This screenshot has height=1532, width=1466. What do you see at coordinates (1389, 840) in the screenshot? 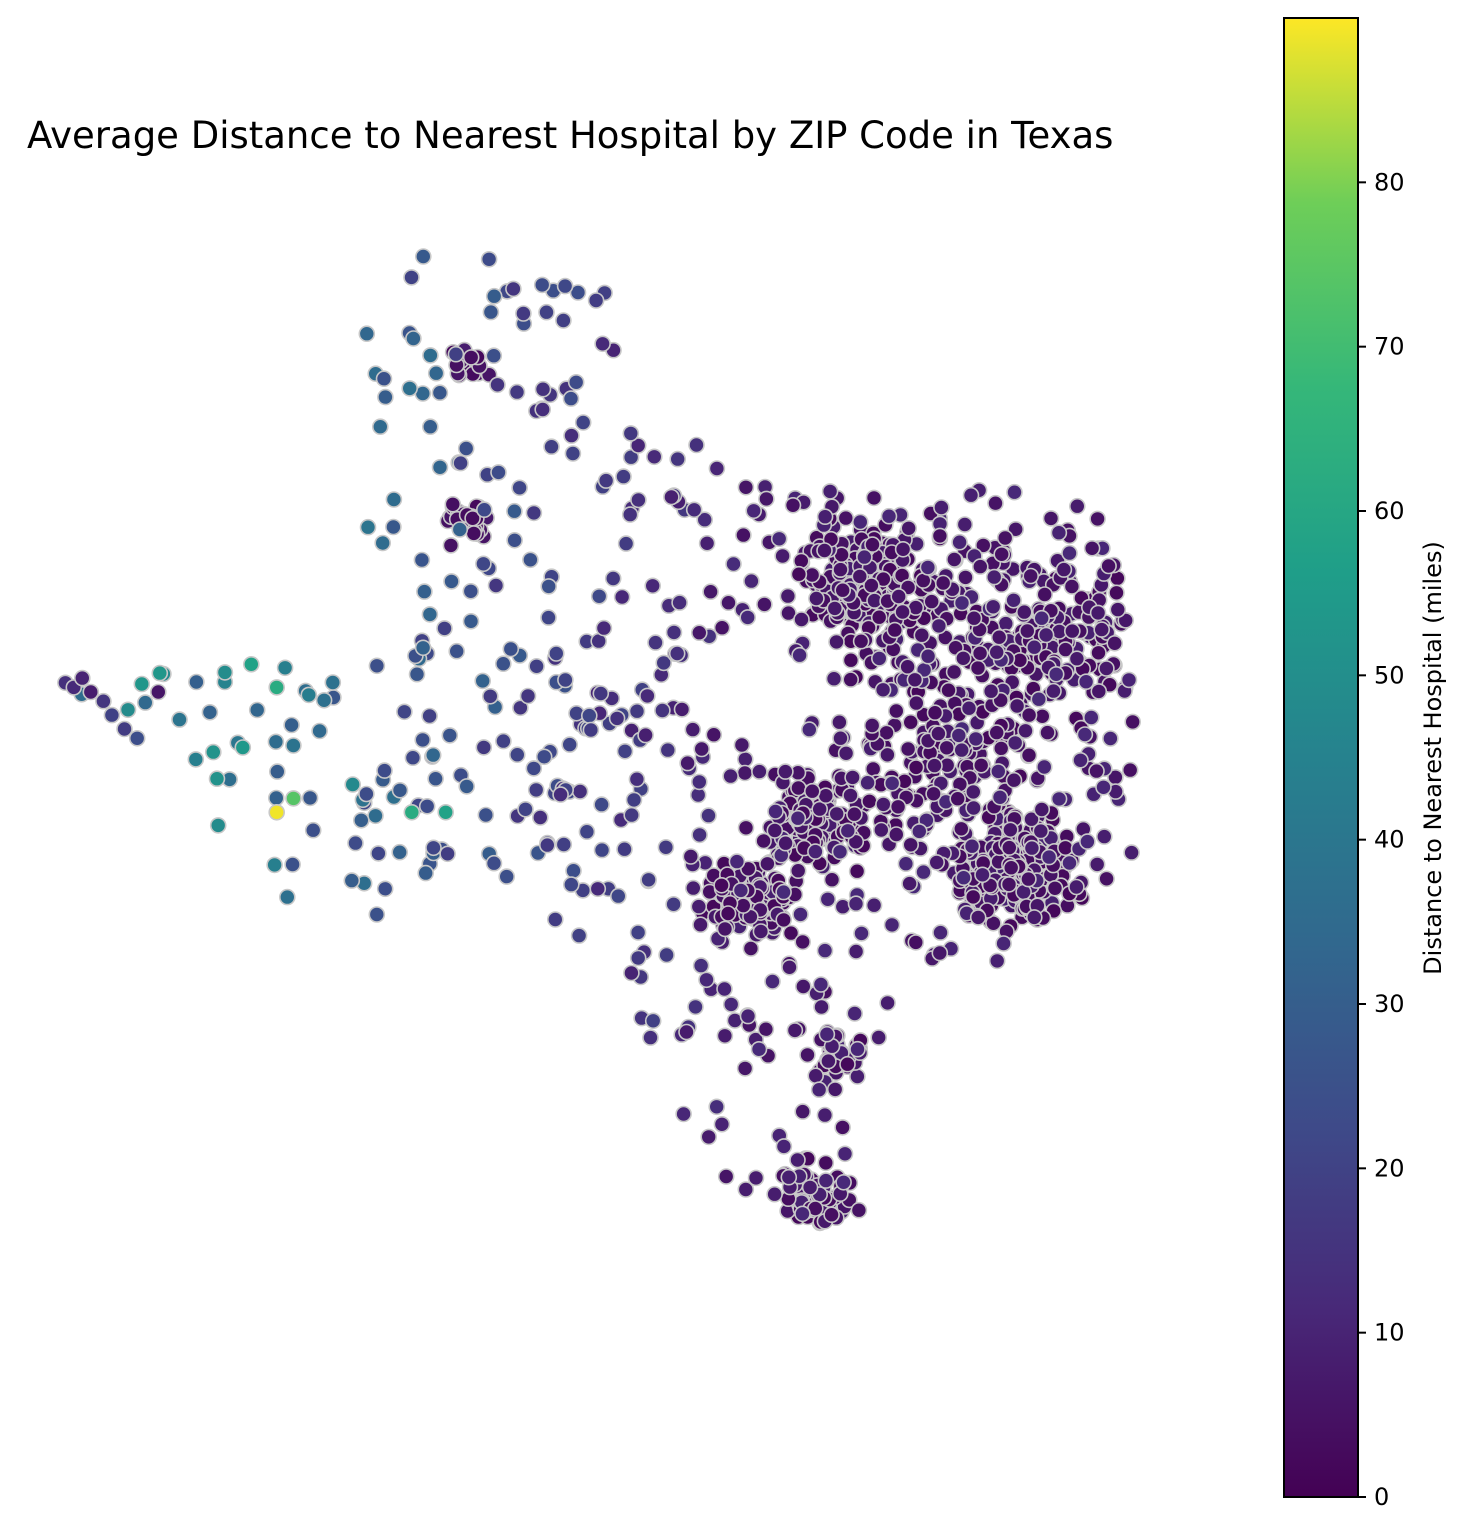
I see `colorbar-tick-label: 40` at bounding box center [1389, 840].